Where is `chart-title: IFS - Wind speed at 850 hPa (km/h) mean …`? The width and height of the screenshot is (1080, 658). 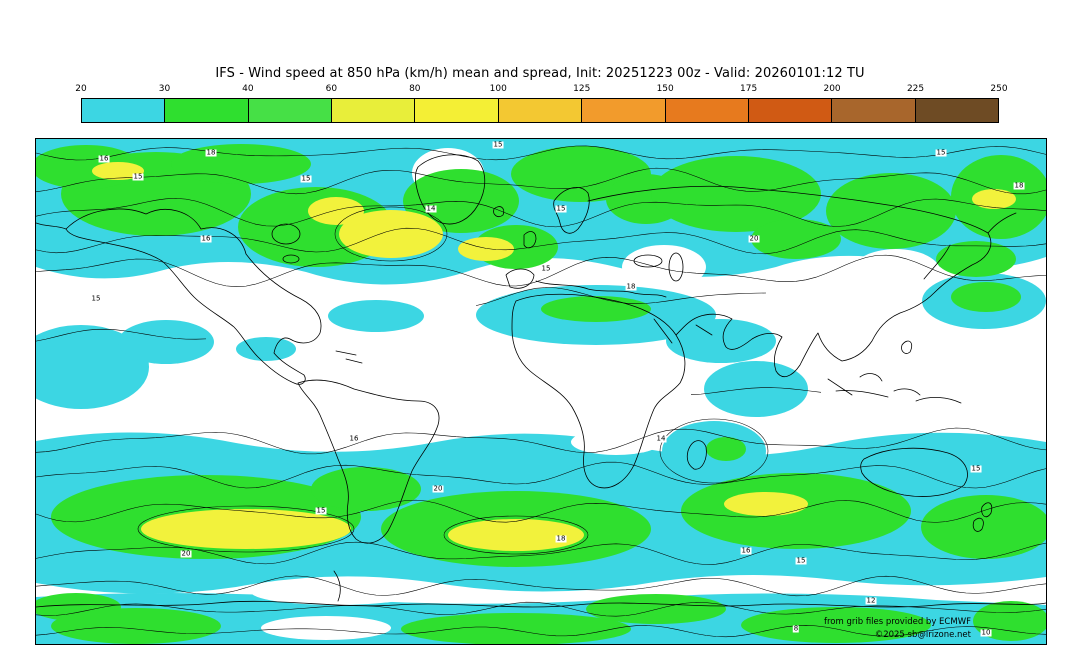
chart-title: IFS - Wind speed at 850 hPa (km/h) mean … is located at coordinates (540, 73).